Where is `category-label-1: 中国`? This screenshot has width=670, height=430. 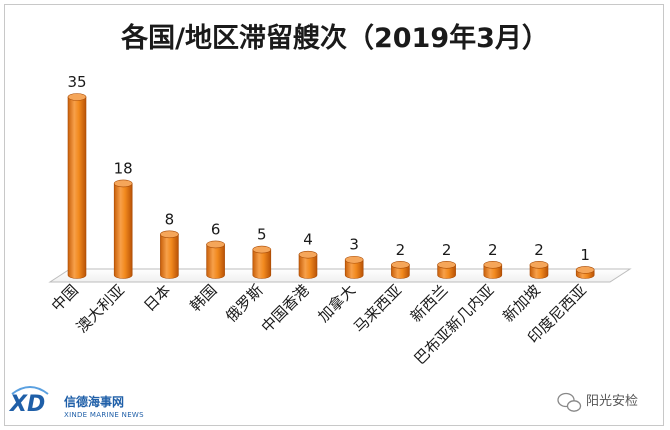 category-label-1: 中国 is located at coordinates (65, 298).